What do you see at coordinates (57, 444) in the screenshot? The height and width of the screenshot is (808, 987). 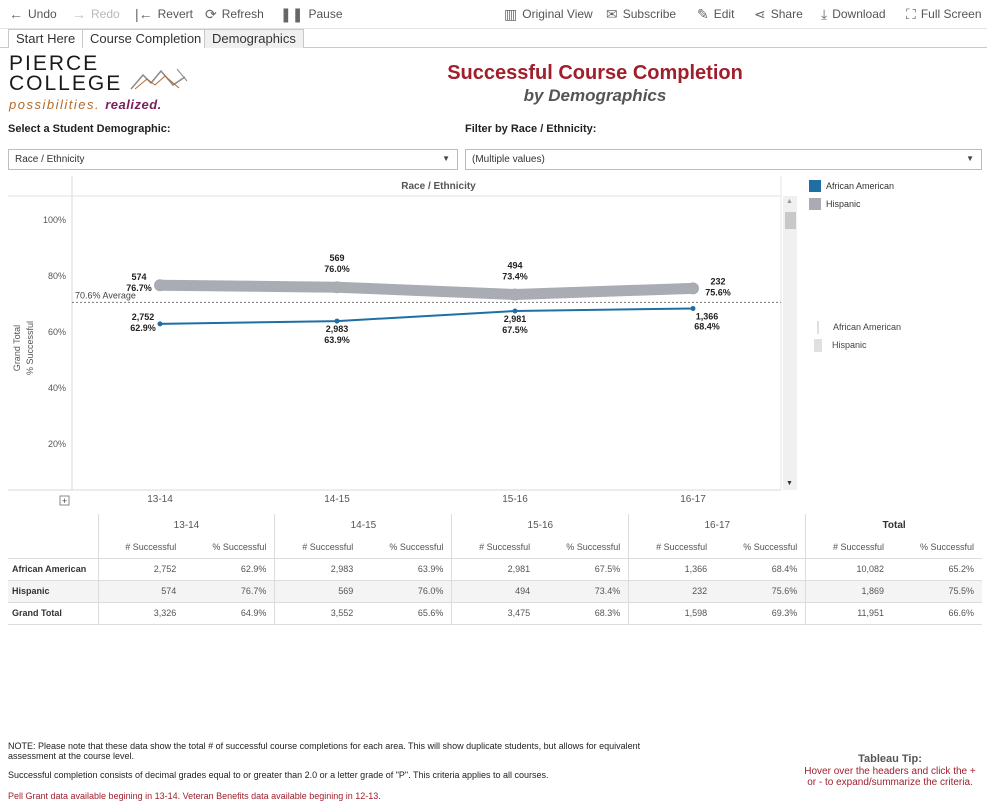 I see `y-tick-label: 20%` at bounding box center [57, 444].